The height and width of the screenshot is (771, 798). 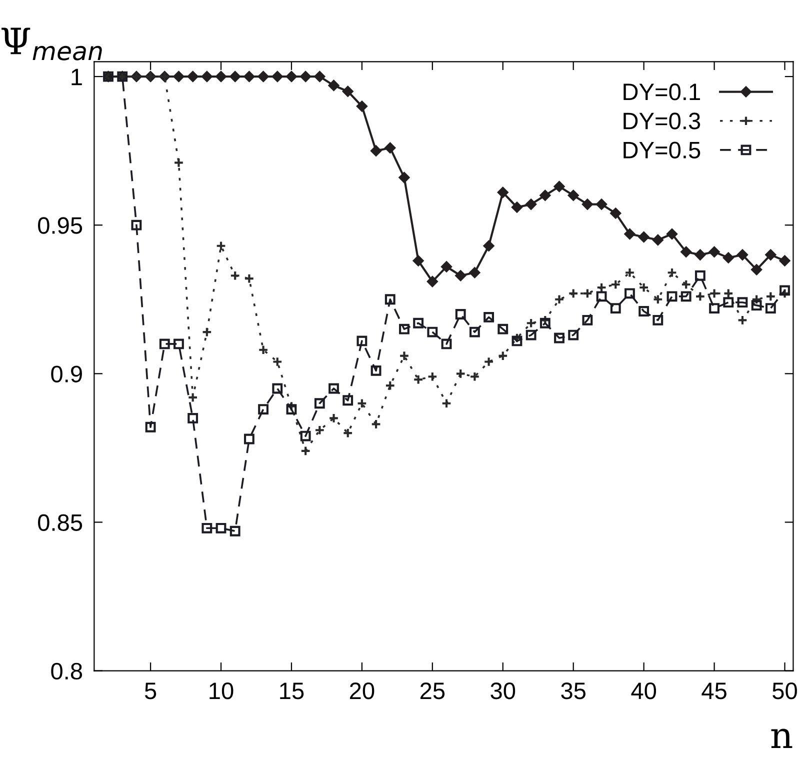 I want to click on y-tick-label: 0.85, so click(x=60, y=522).